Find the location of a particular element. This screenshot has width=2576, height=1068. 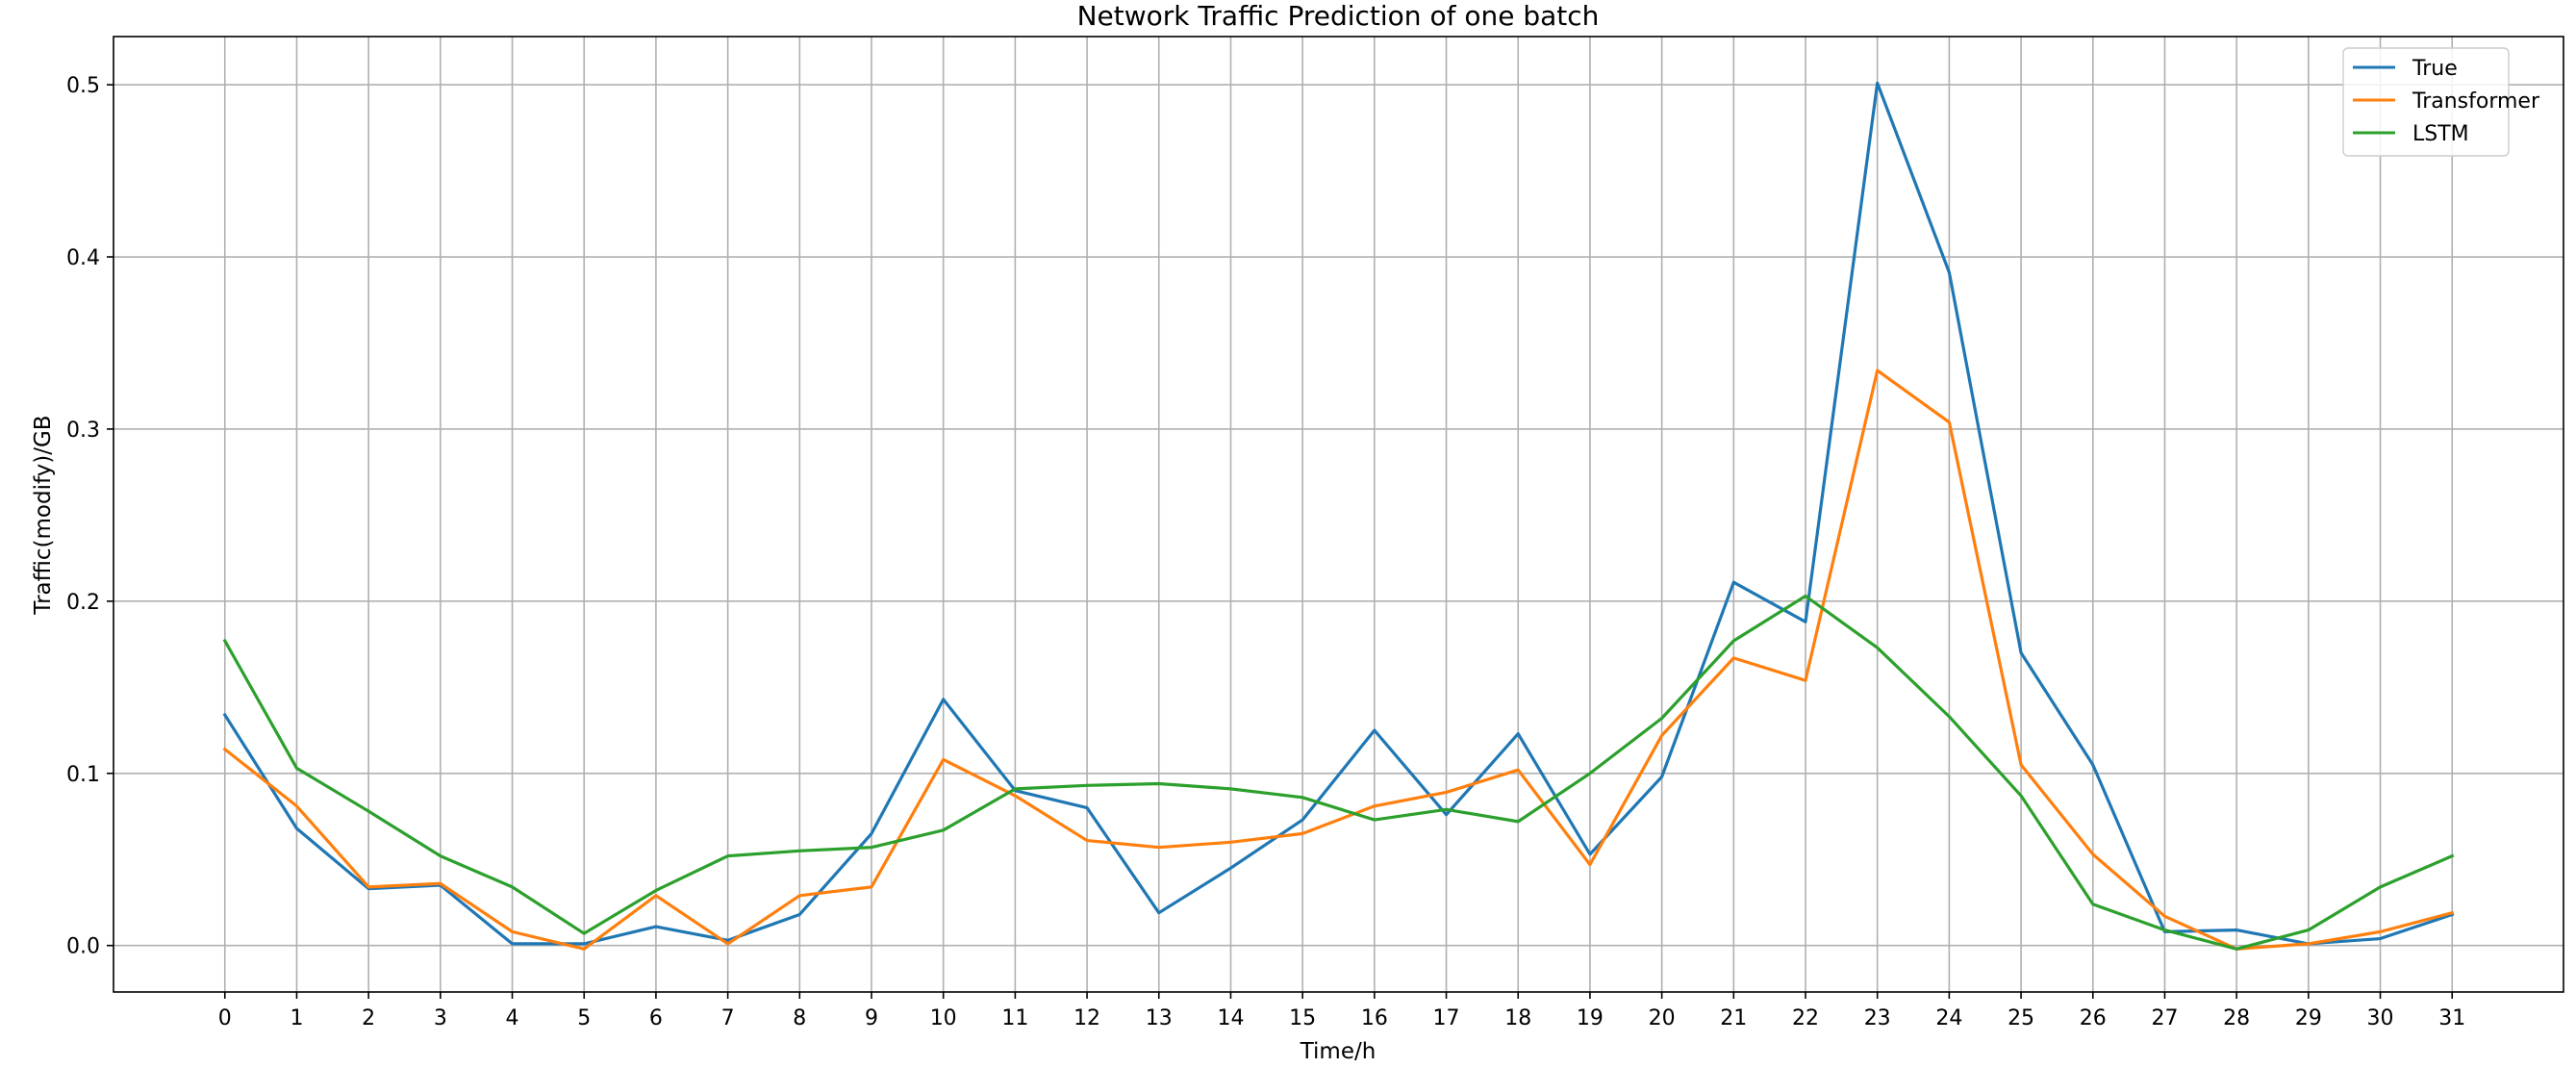

x-tick-label: 23 is located at coordinates (1877, 1018).